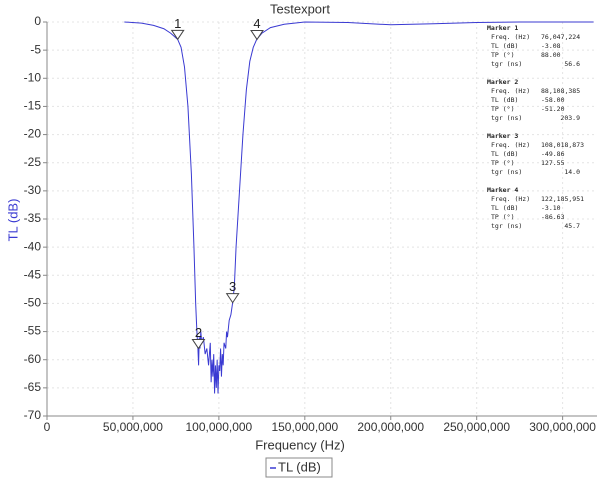 Image resolution: width=600 pixels, height=480 pixels. What do you see at coordinates (304, 427) in the screenshot?
I see `x-tick-label: 150,000,000` at bounding box center [304, 427].